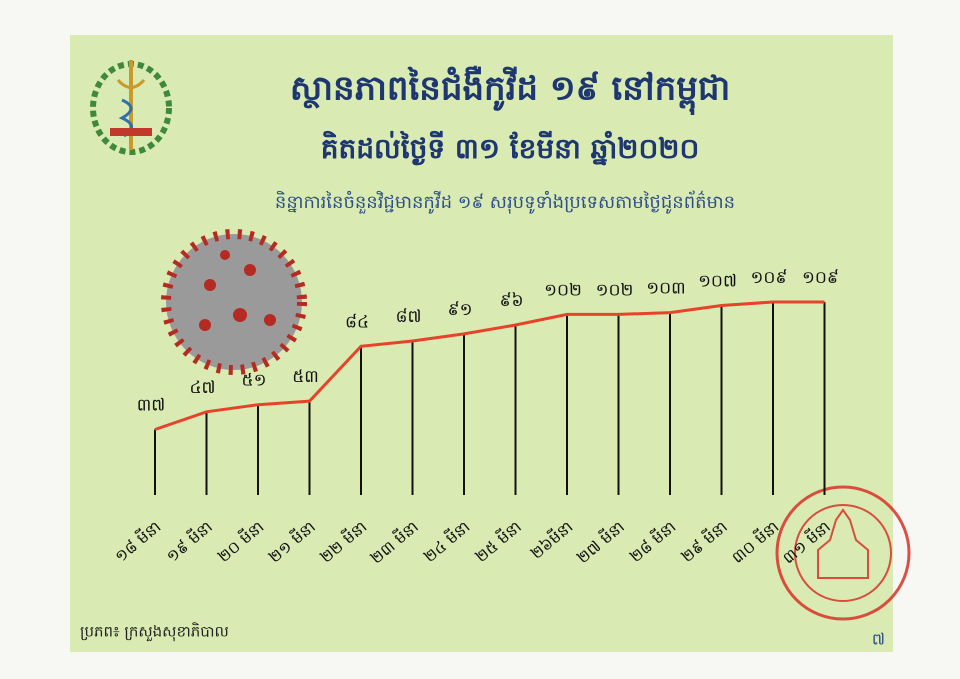 The width and height of the screenshot is (960, 679). I want to click on stamp, so click(843, 553).